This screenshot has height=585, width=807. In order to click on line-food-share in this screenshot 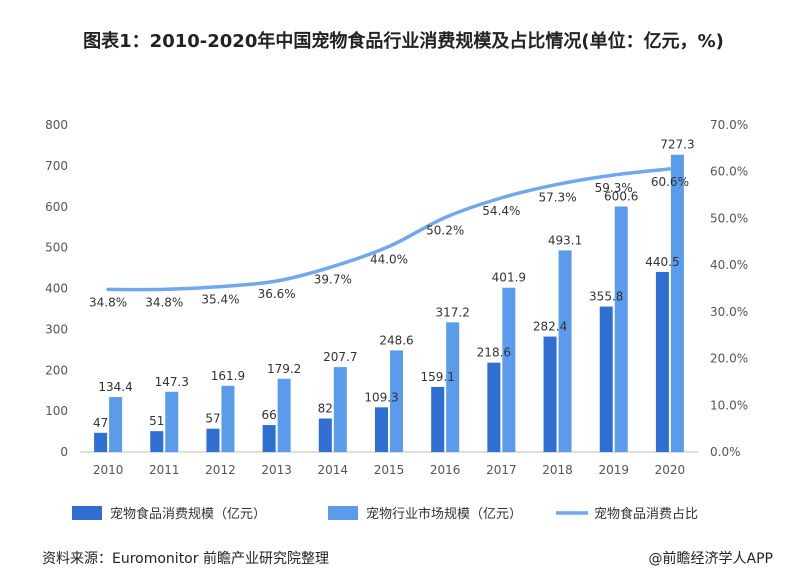, I will do `click(389, 229)`.